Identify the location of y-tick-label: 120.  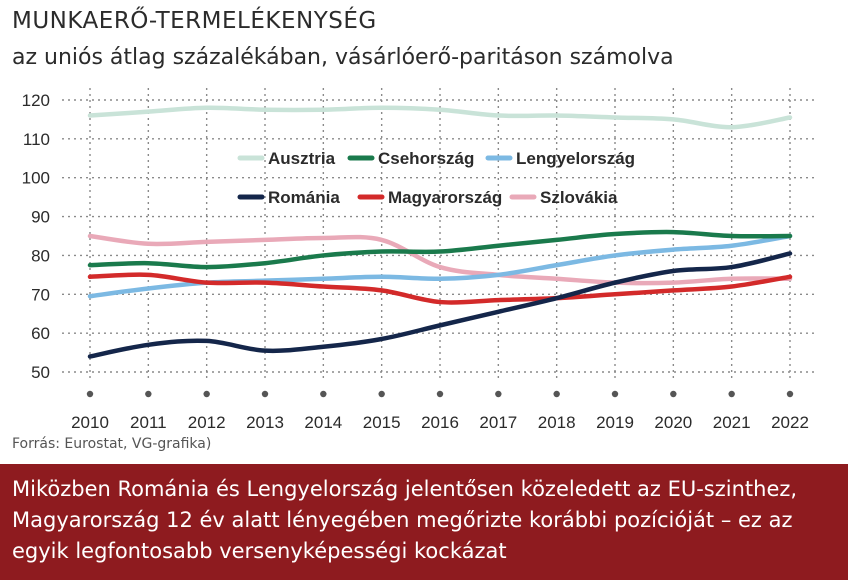
(36, 100).